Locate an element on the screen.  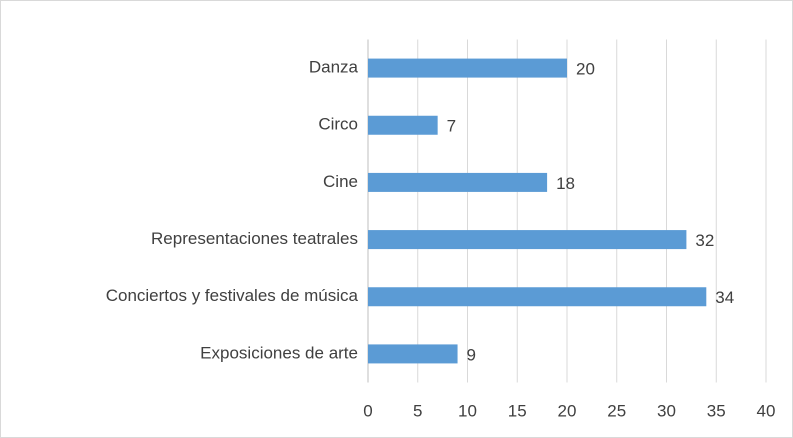
data-label: 34 is located at coordinates (724, 297).